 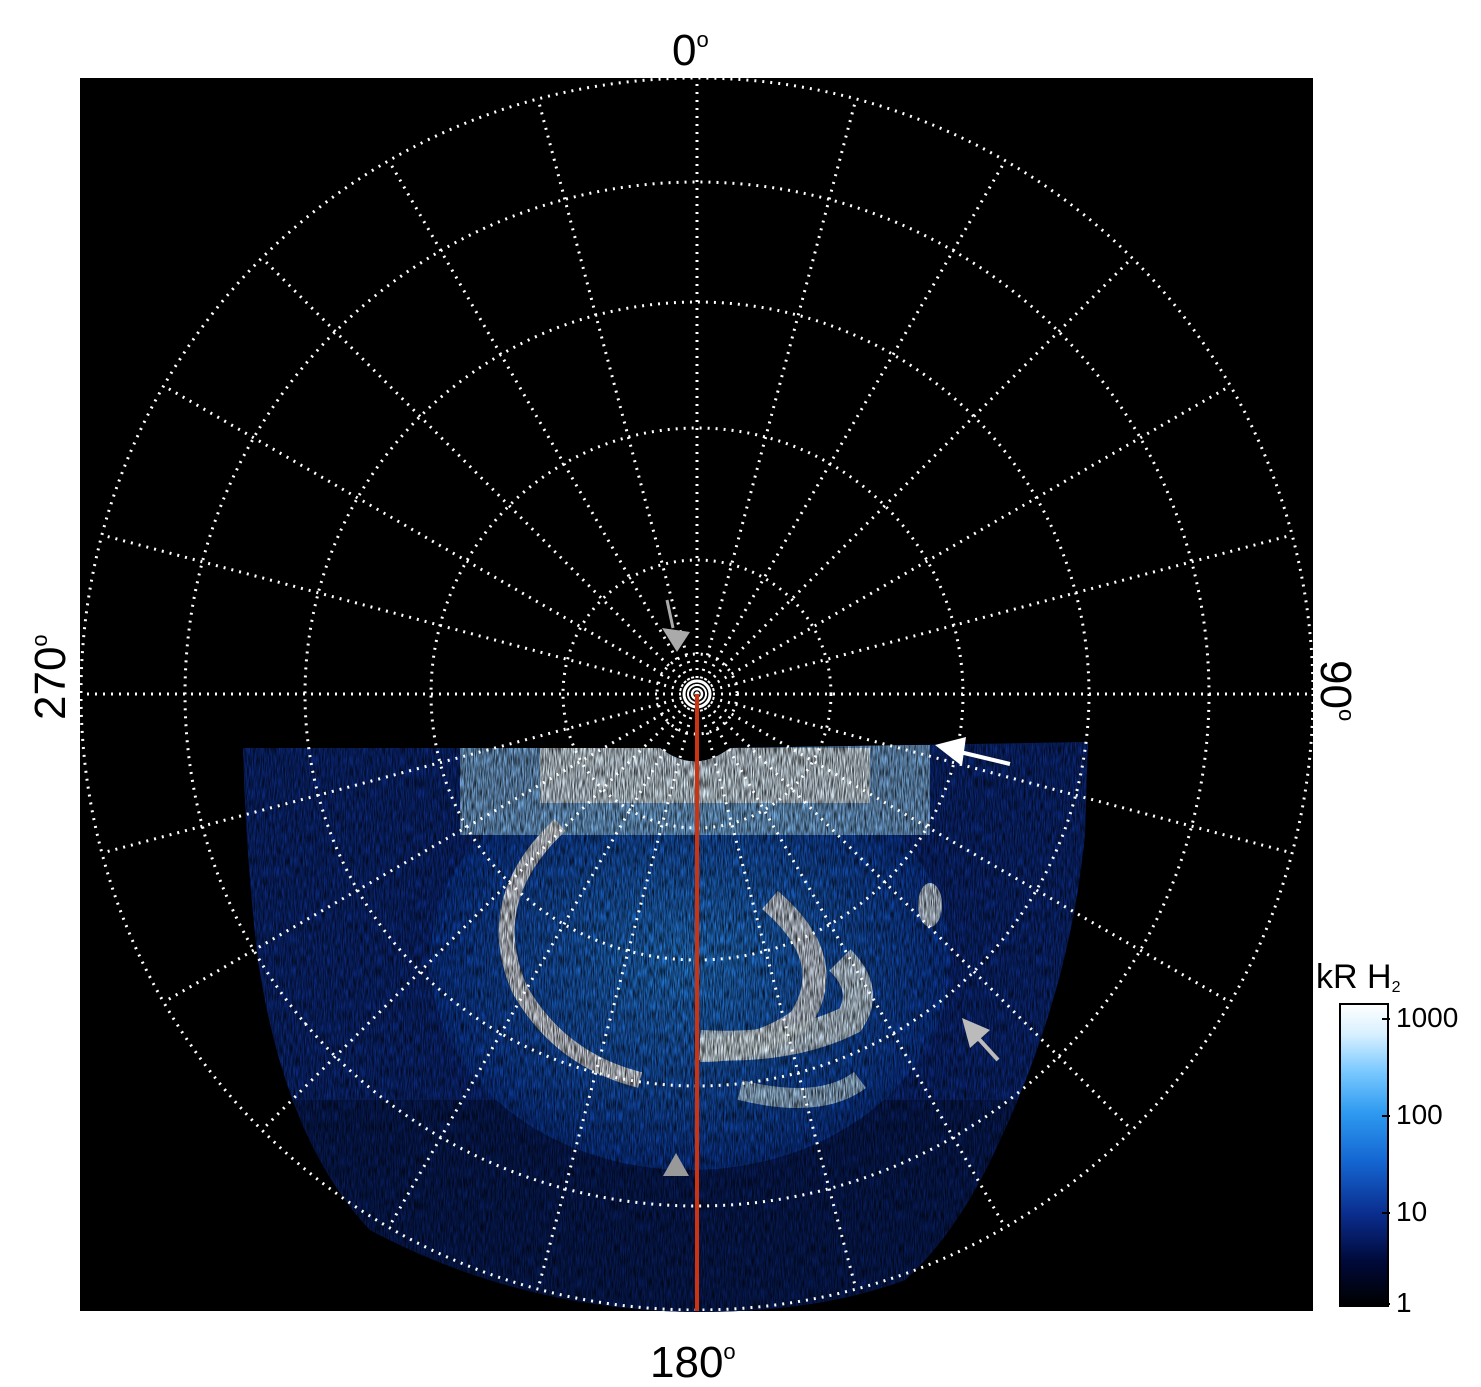 What do you see at coordinates (50, 677) in the screenshot?
I see `longitude-label-270: 270o` at bounding box center [50, 677].